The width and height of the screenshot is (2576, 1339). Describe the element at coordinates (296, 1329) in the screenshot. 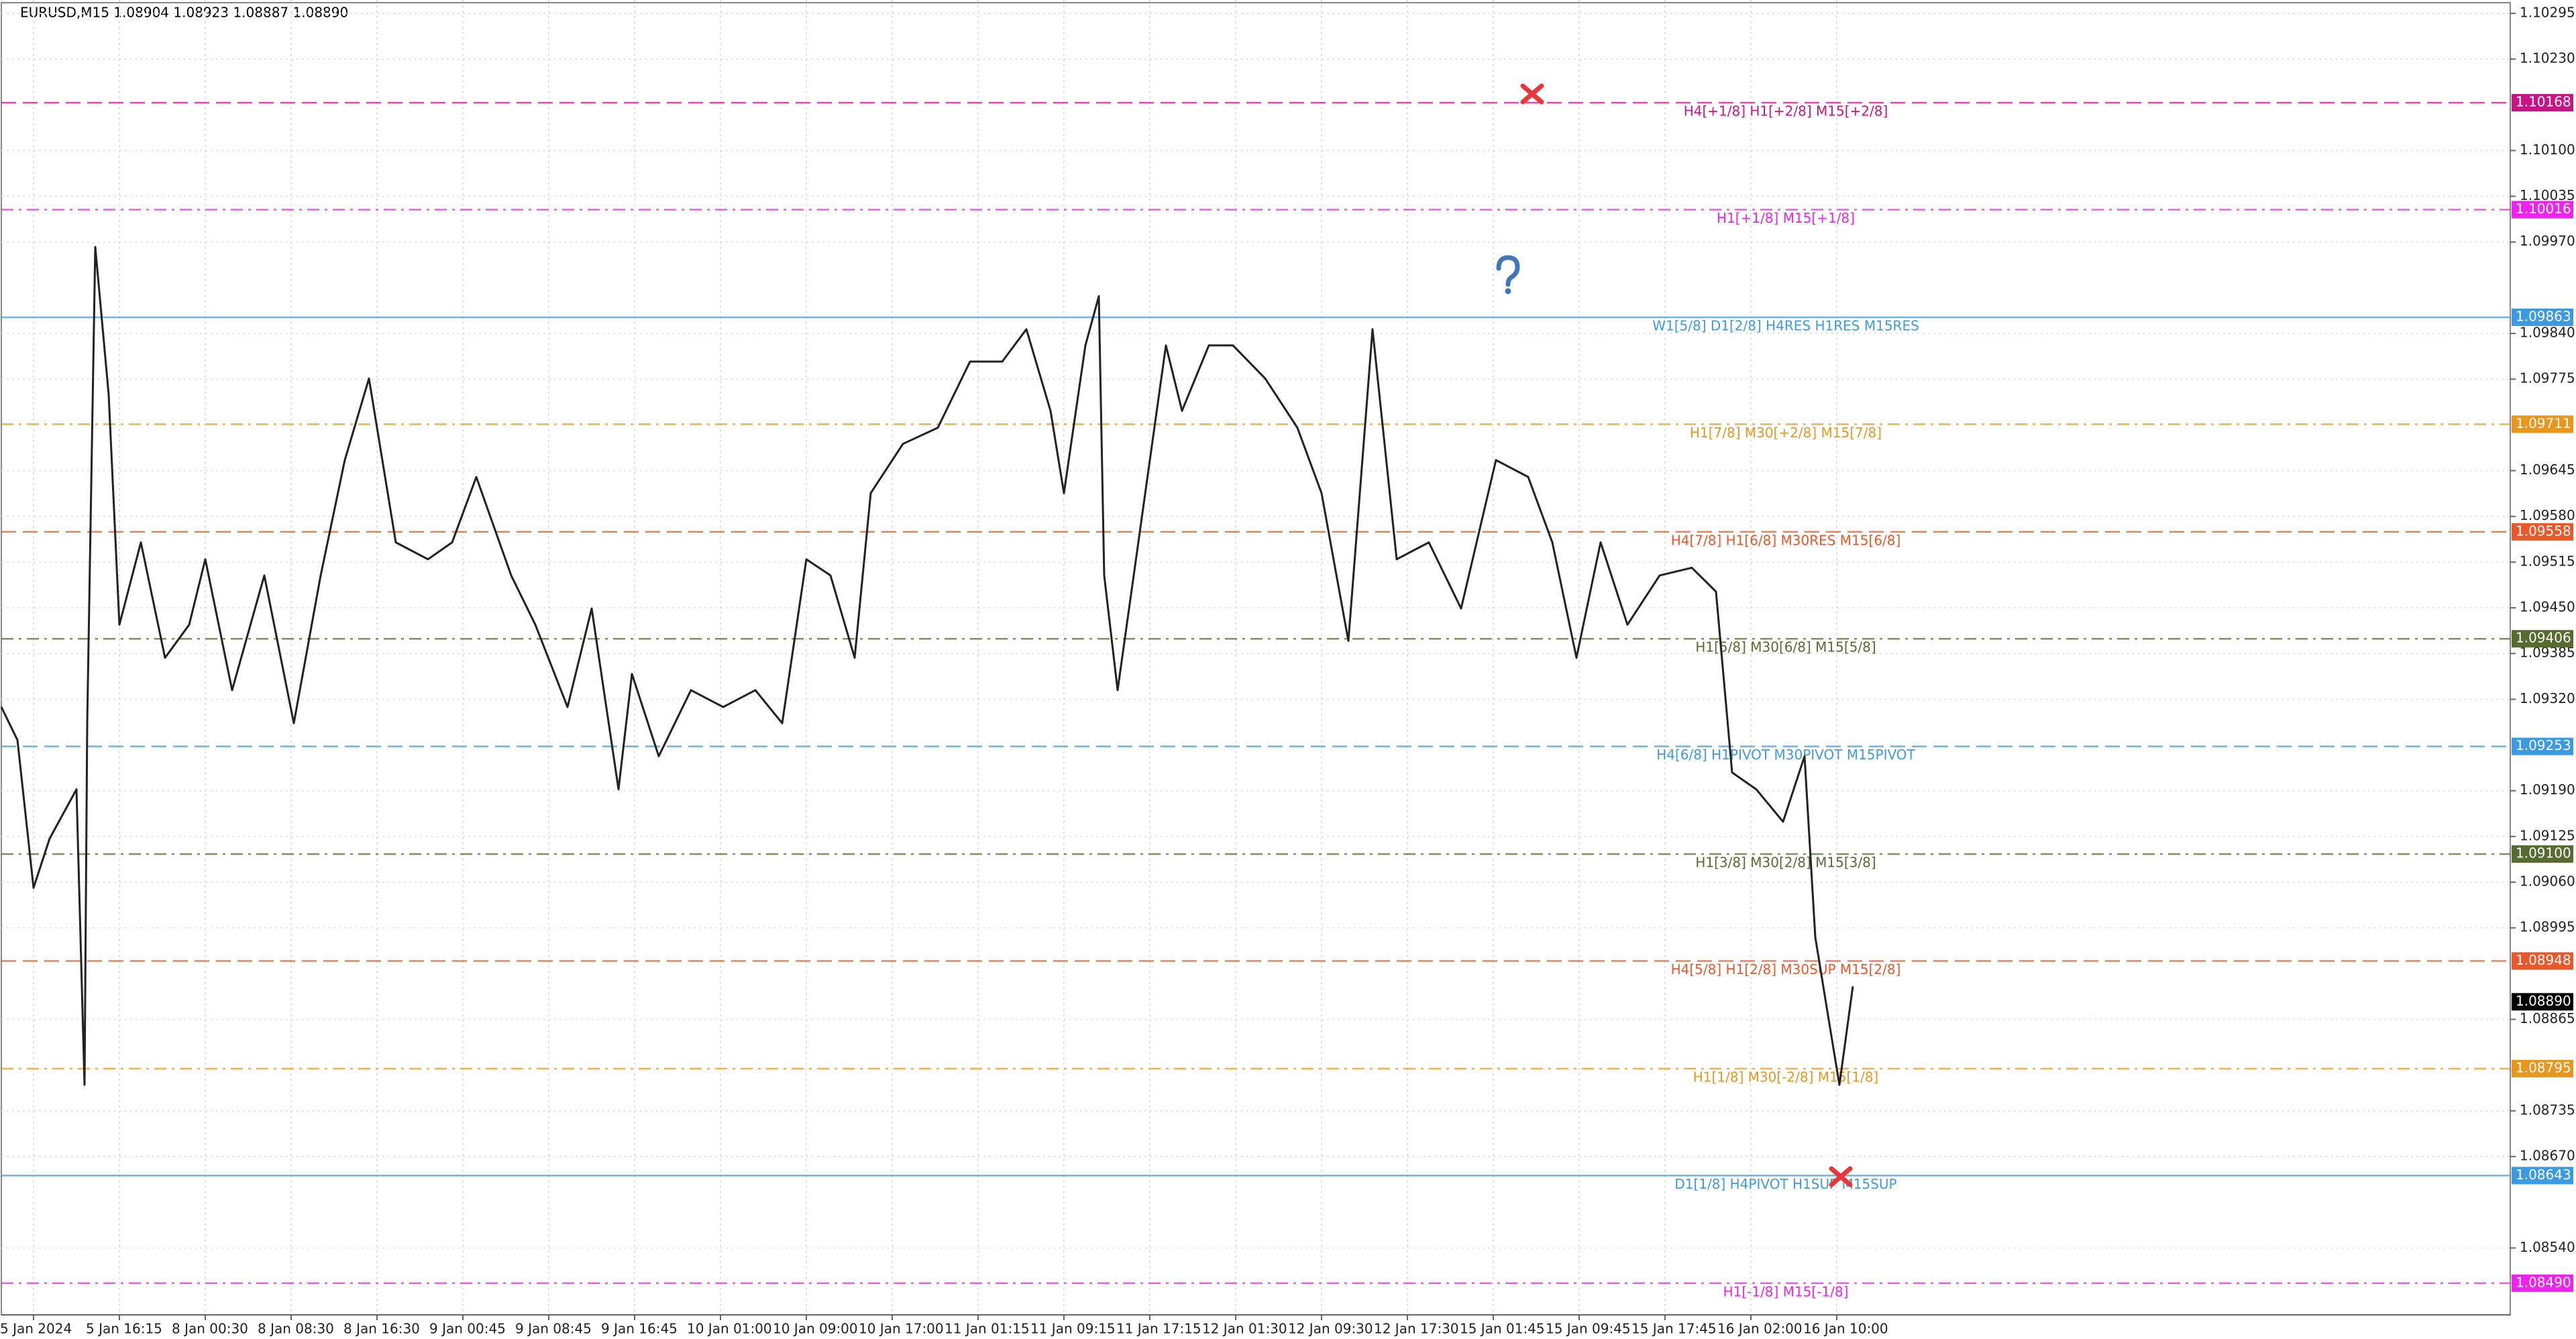

I see `x-tick-label: 8 Jan 08:30` at that location.